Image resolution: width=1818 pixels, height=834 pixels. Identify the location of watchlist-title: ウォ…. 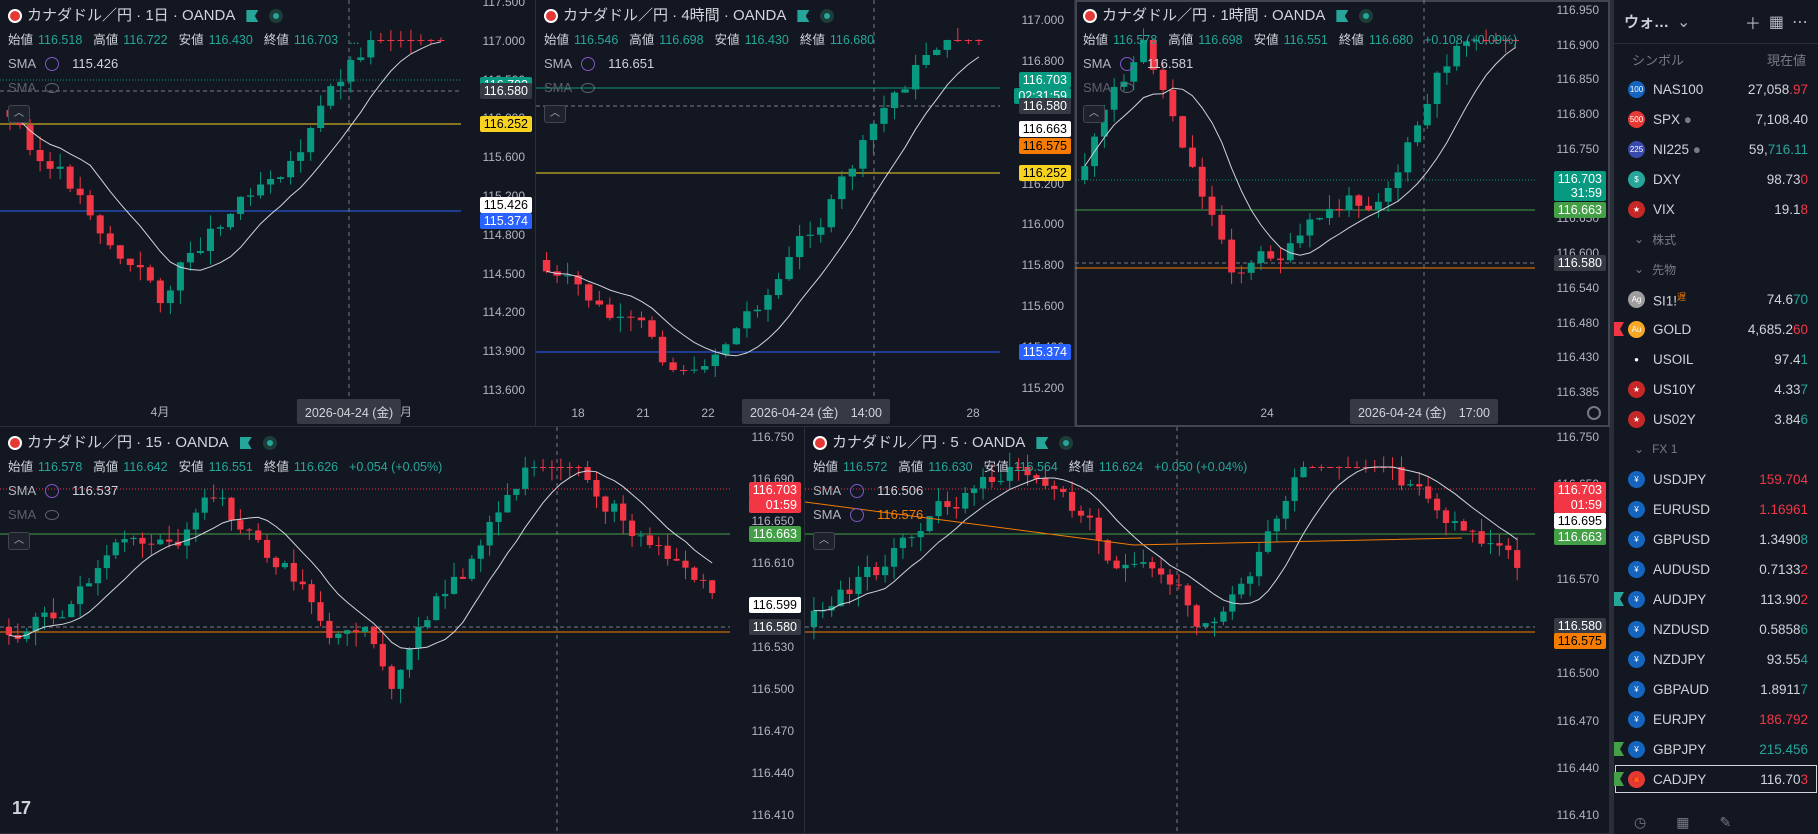
(1647, 22).